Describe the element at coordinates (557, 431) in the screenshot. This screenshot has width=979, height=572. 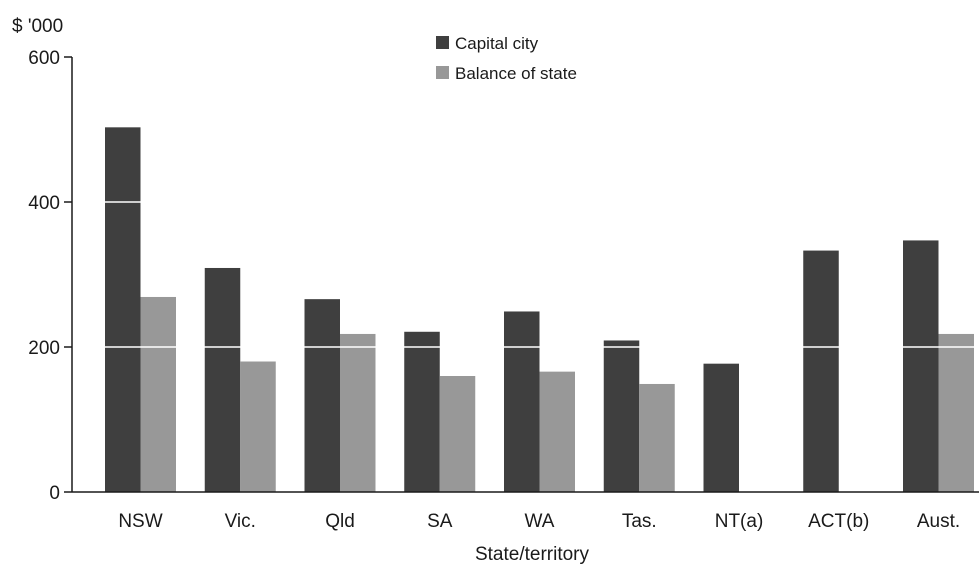
I see `bar-balance-of-state-wa` at that location.